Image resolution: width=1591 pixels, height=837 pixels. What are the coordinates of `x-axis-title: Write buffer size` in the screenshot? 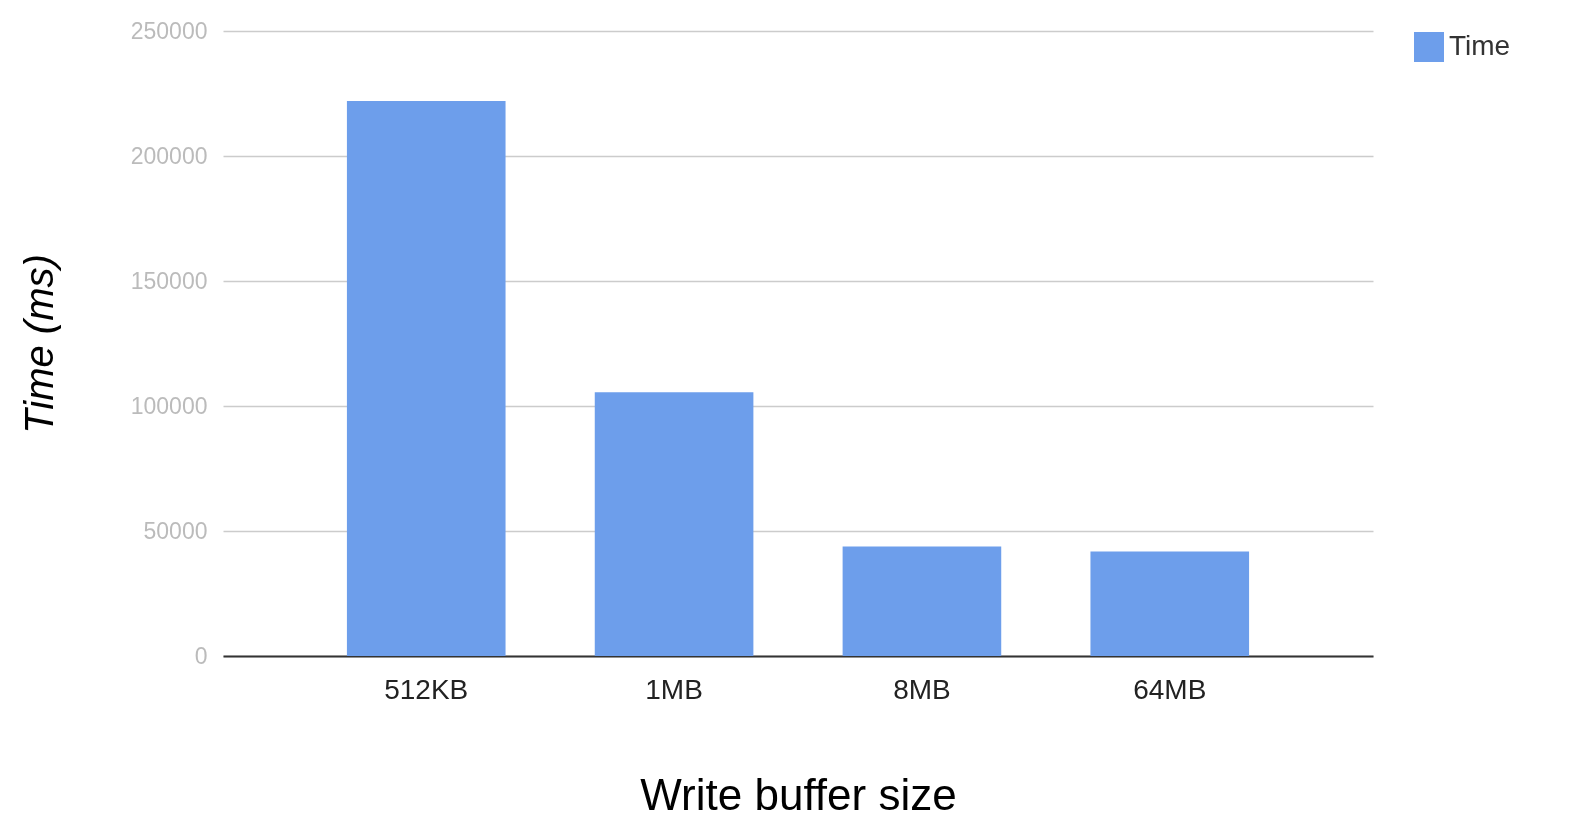 It's located at (798, 794).